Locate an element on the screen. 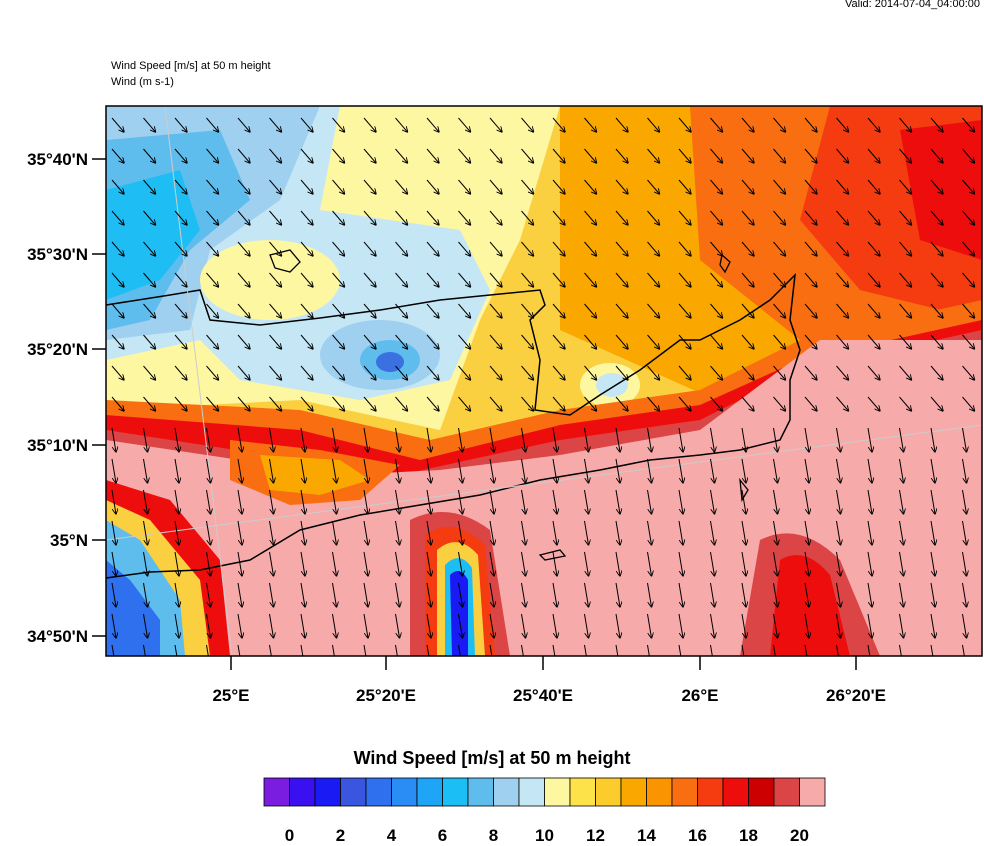 This screenshot has height=846, width=984. colorbar-tick-label: 8 is located at coordinates (493, 835).